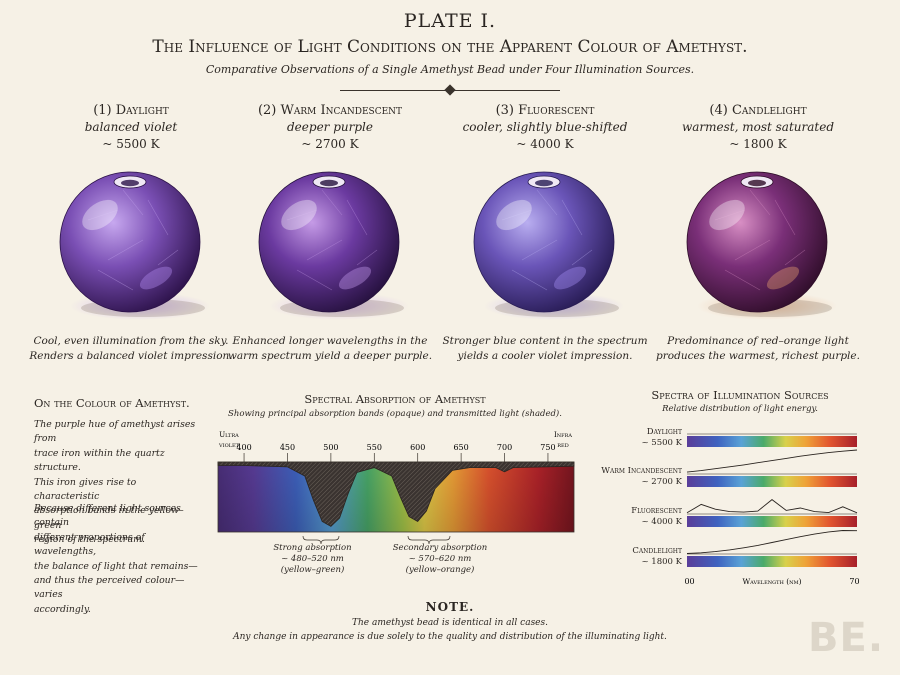 The width and height of the screenshot is (900, 675). I want to click on panel-description: warmest, most saturated, so click(757, 127).